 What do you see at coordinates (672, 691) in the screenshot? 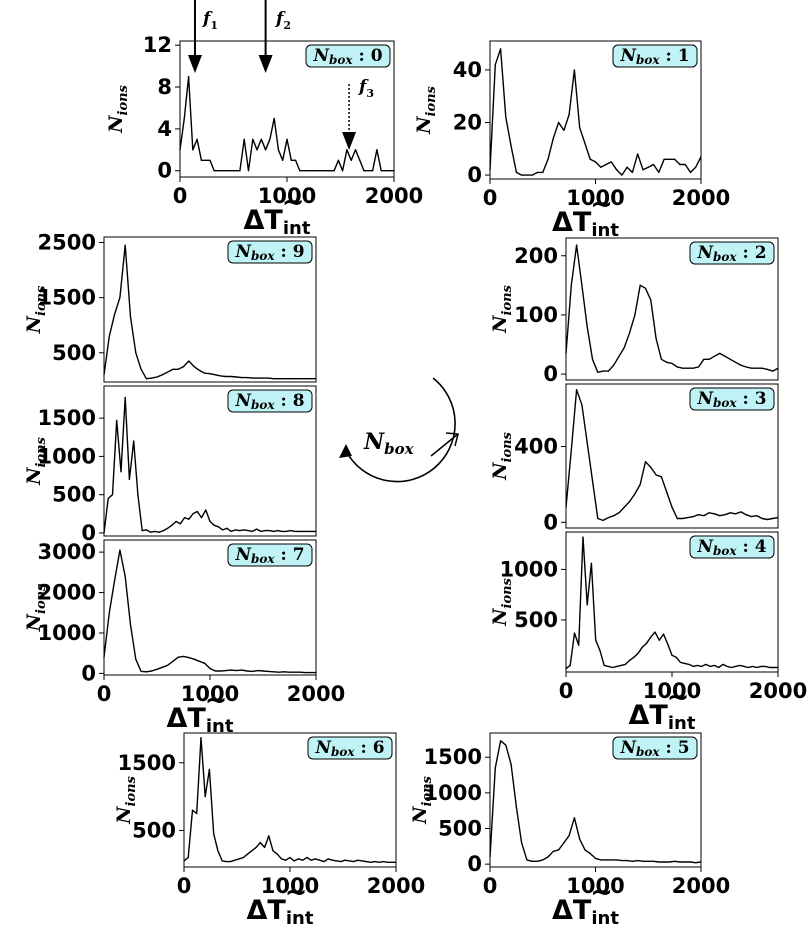
I see `x-tick-label: 1000` at bounding box center [672, 691].